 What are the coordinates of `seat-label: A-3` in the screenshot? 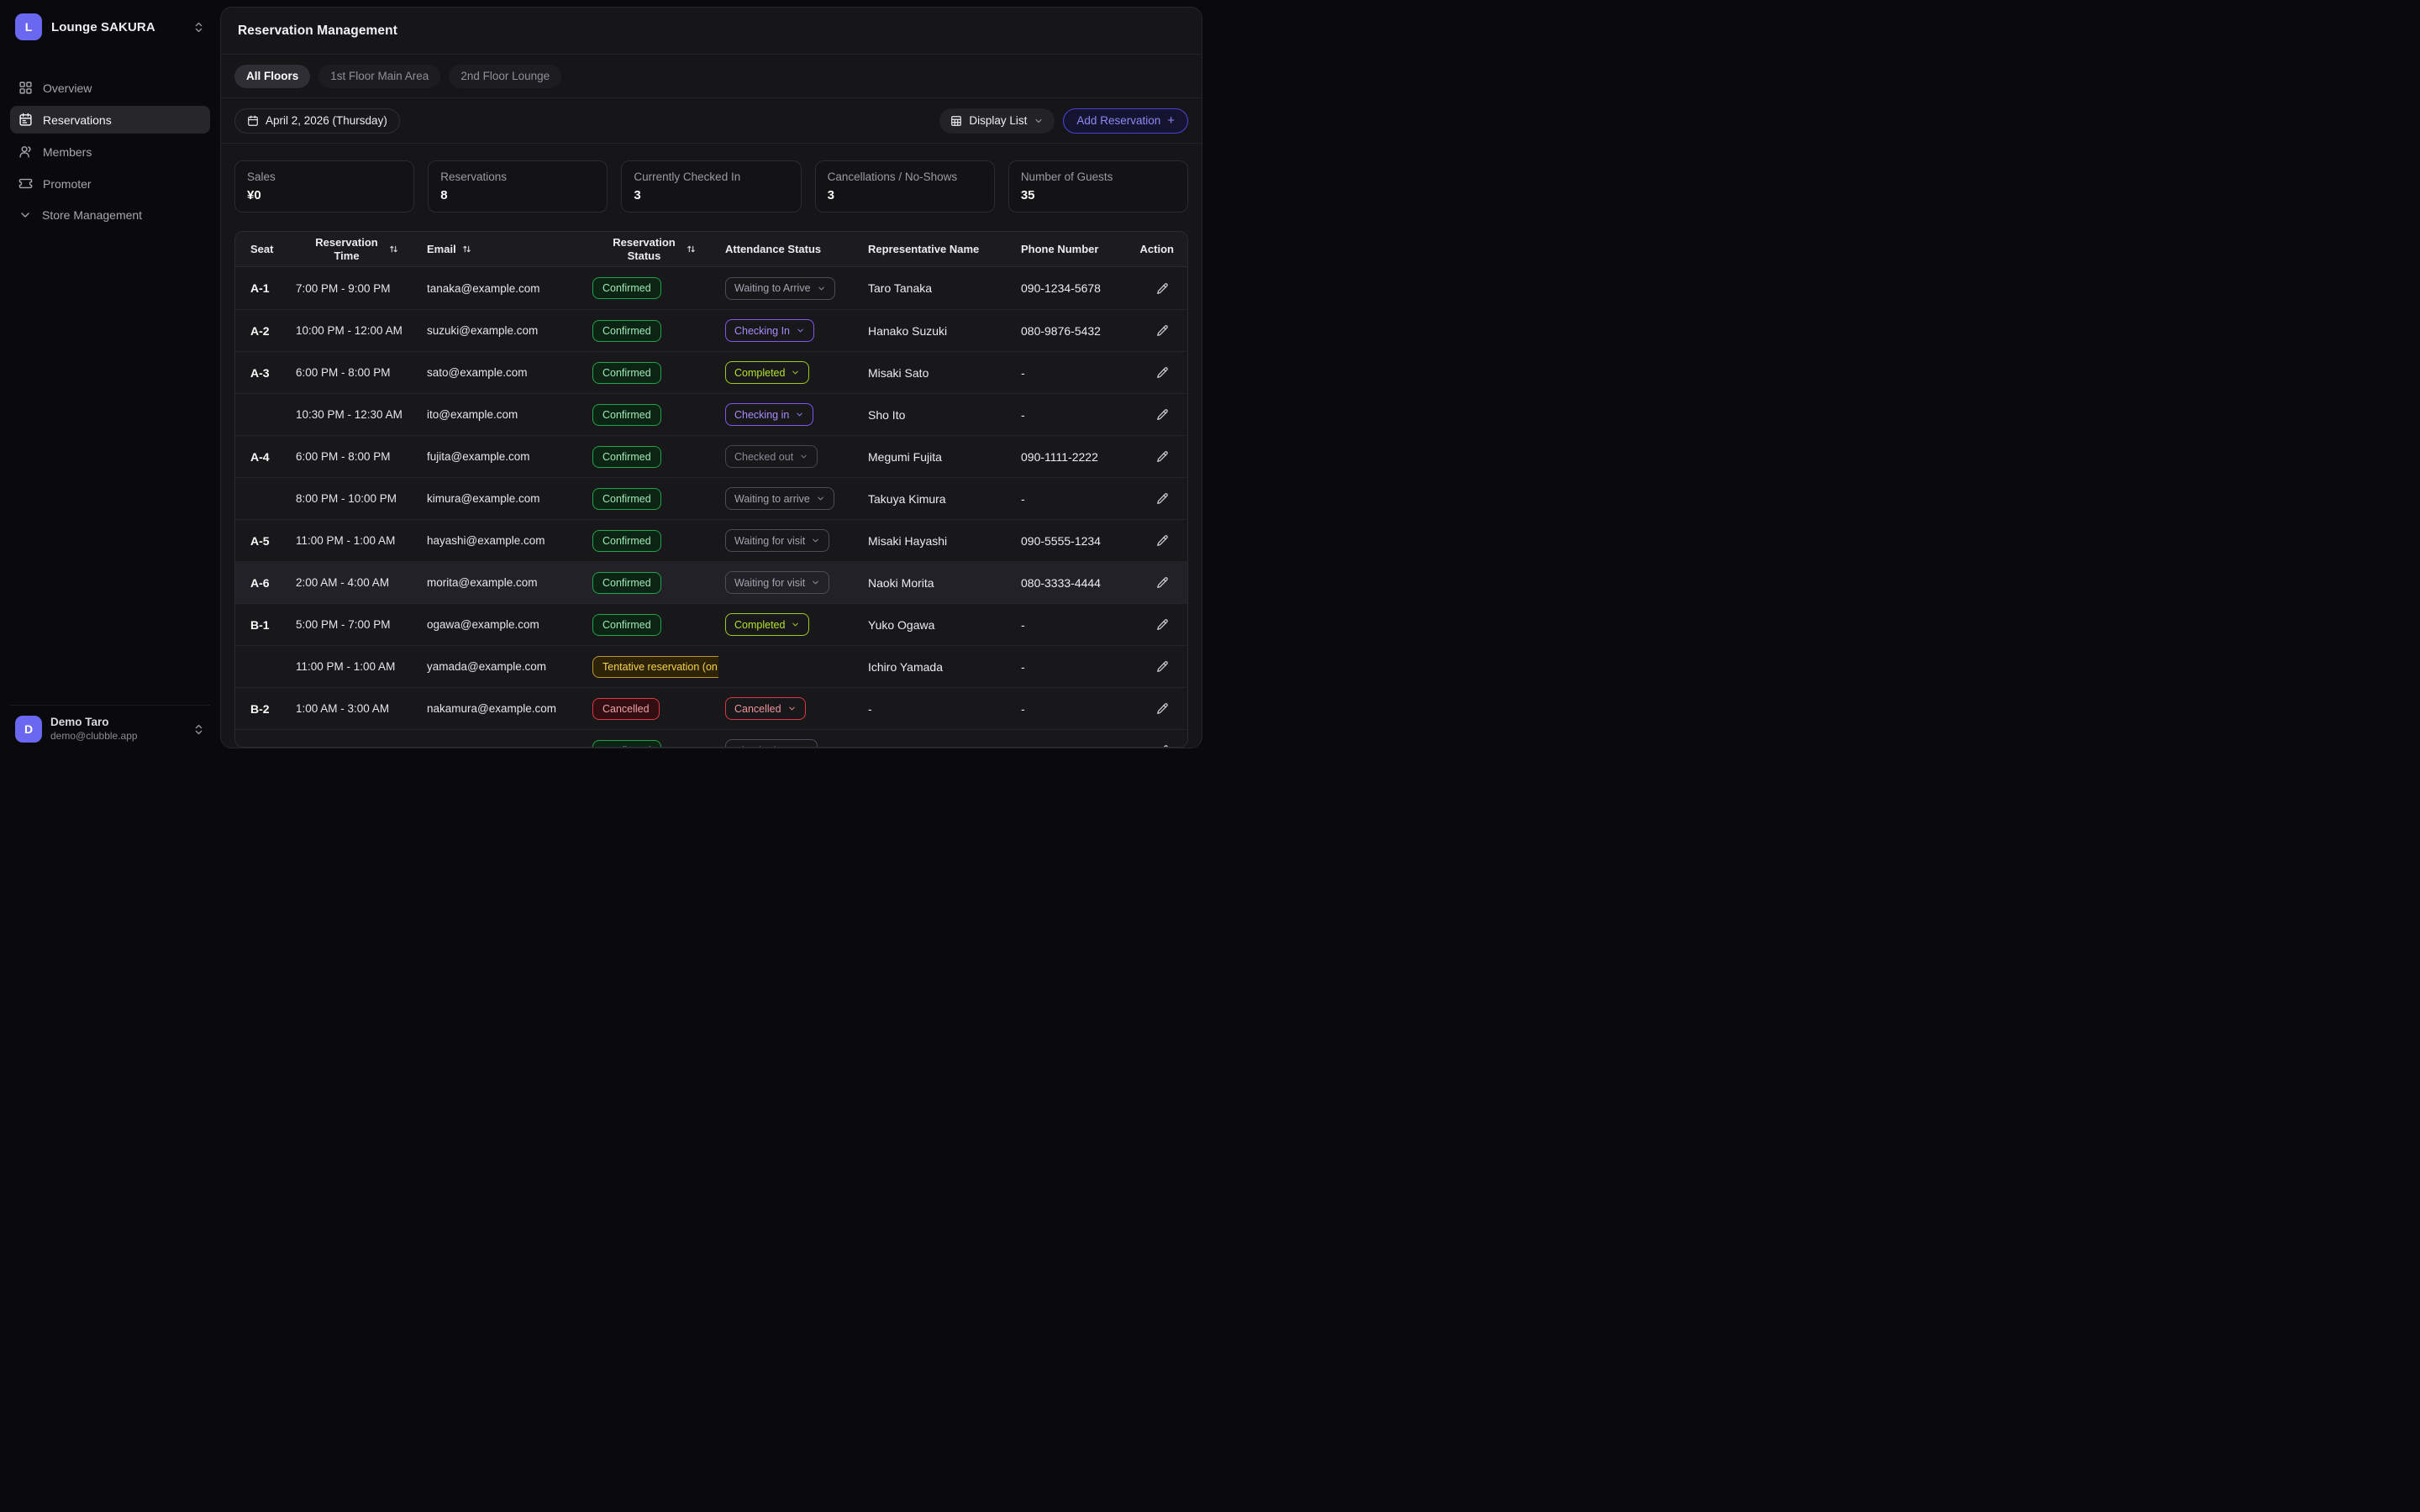 It's located at (260, 372).